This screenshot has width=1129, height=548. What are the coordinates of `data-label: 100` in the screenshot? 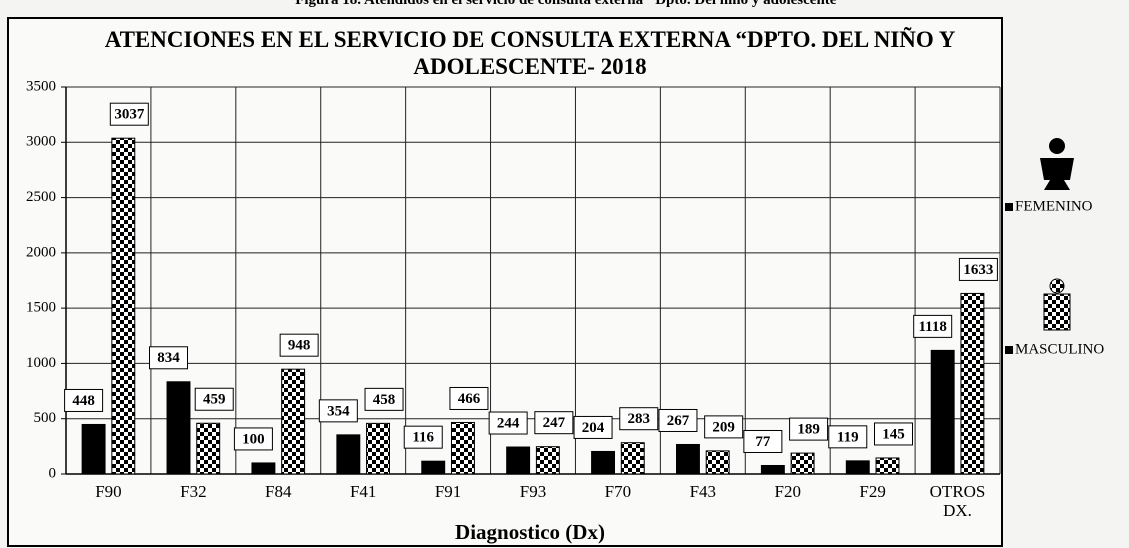 It's located at (253, 439).